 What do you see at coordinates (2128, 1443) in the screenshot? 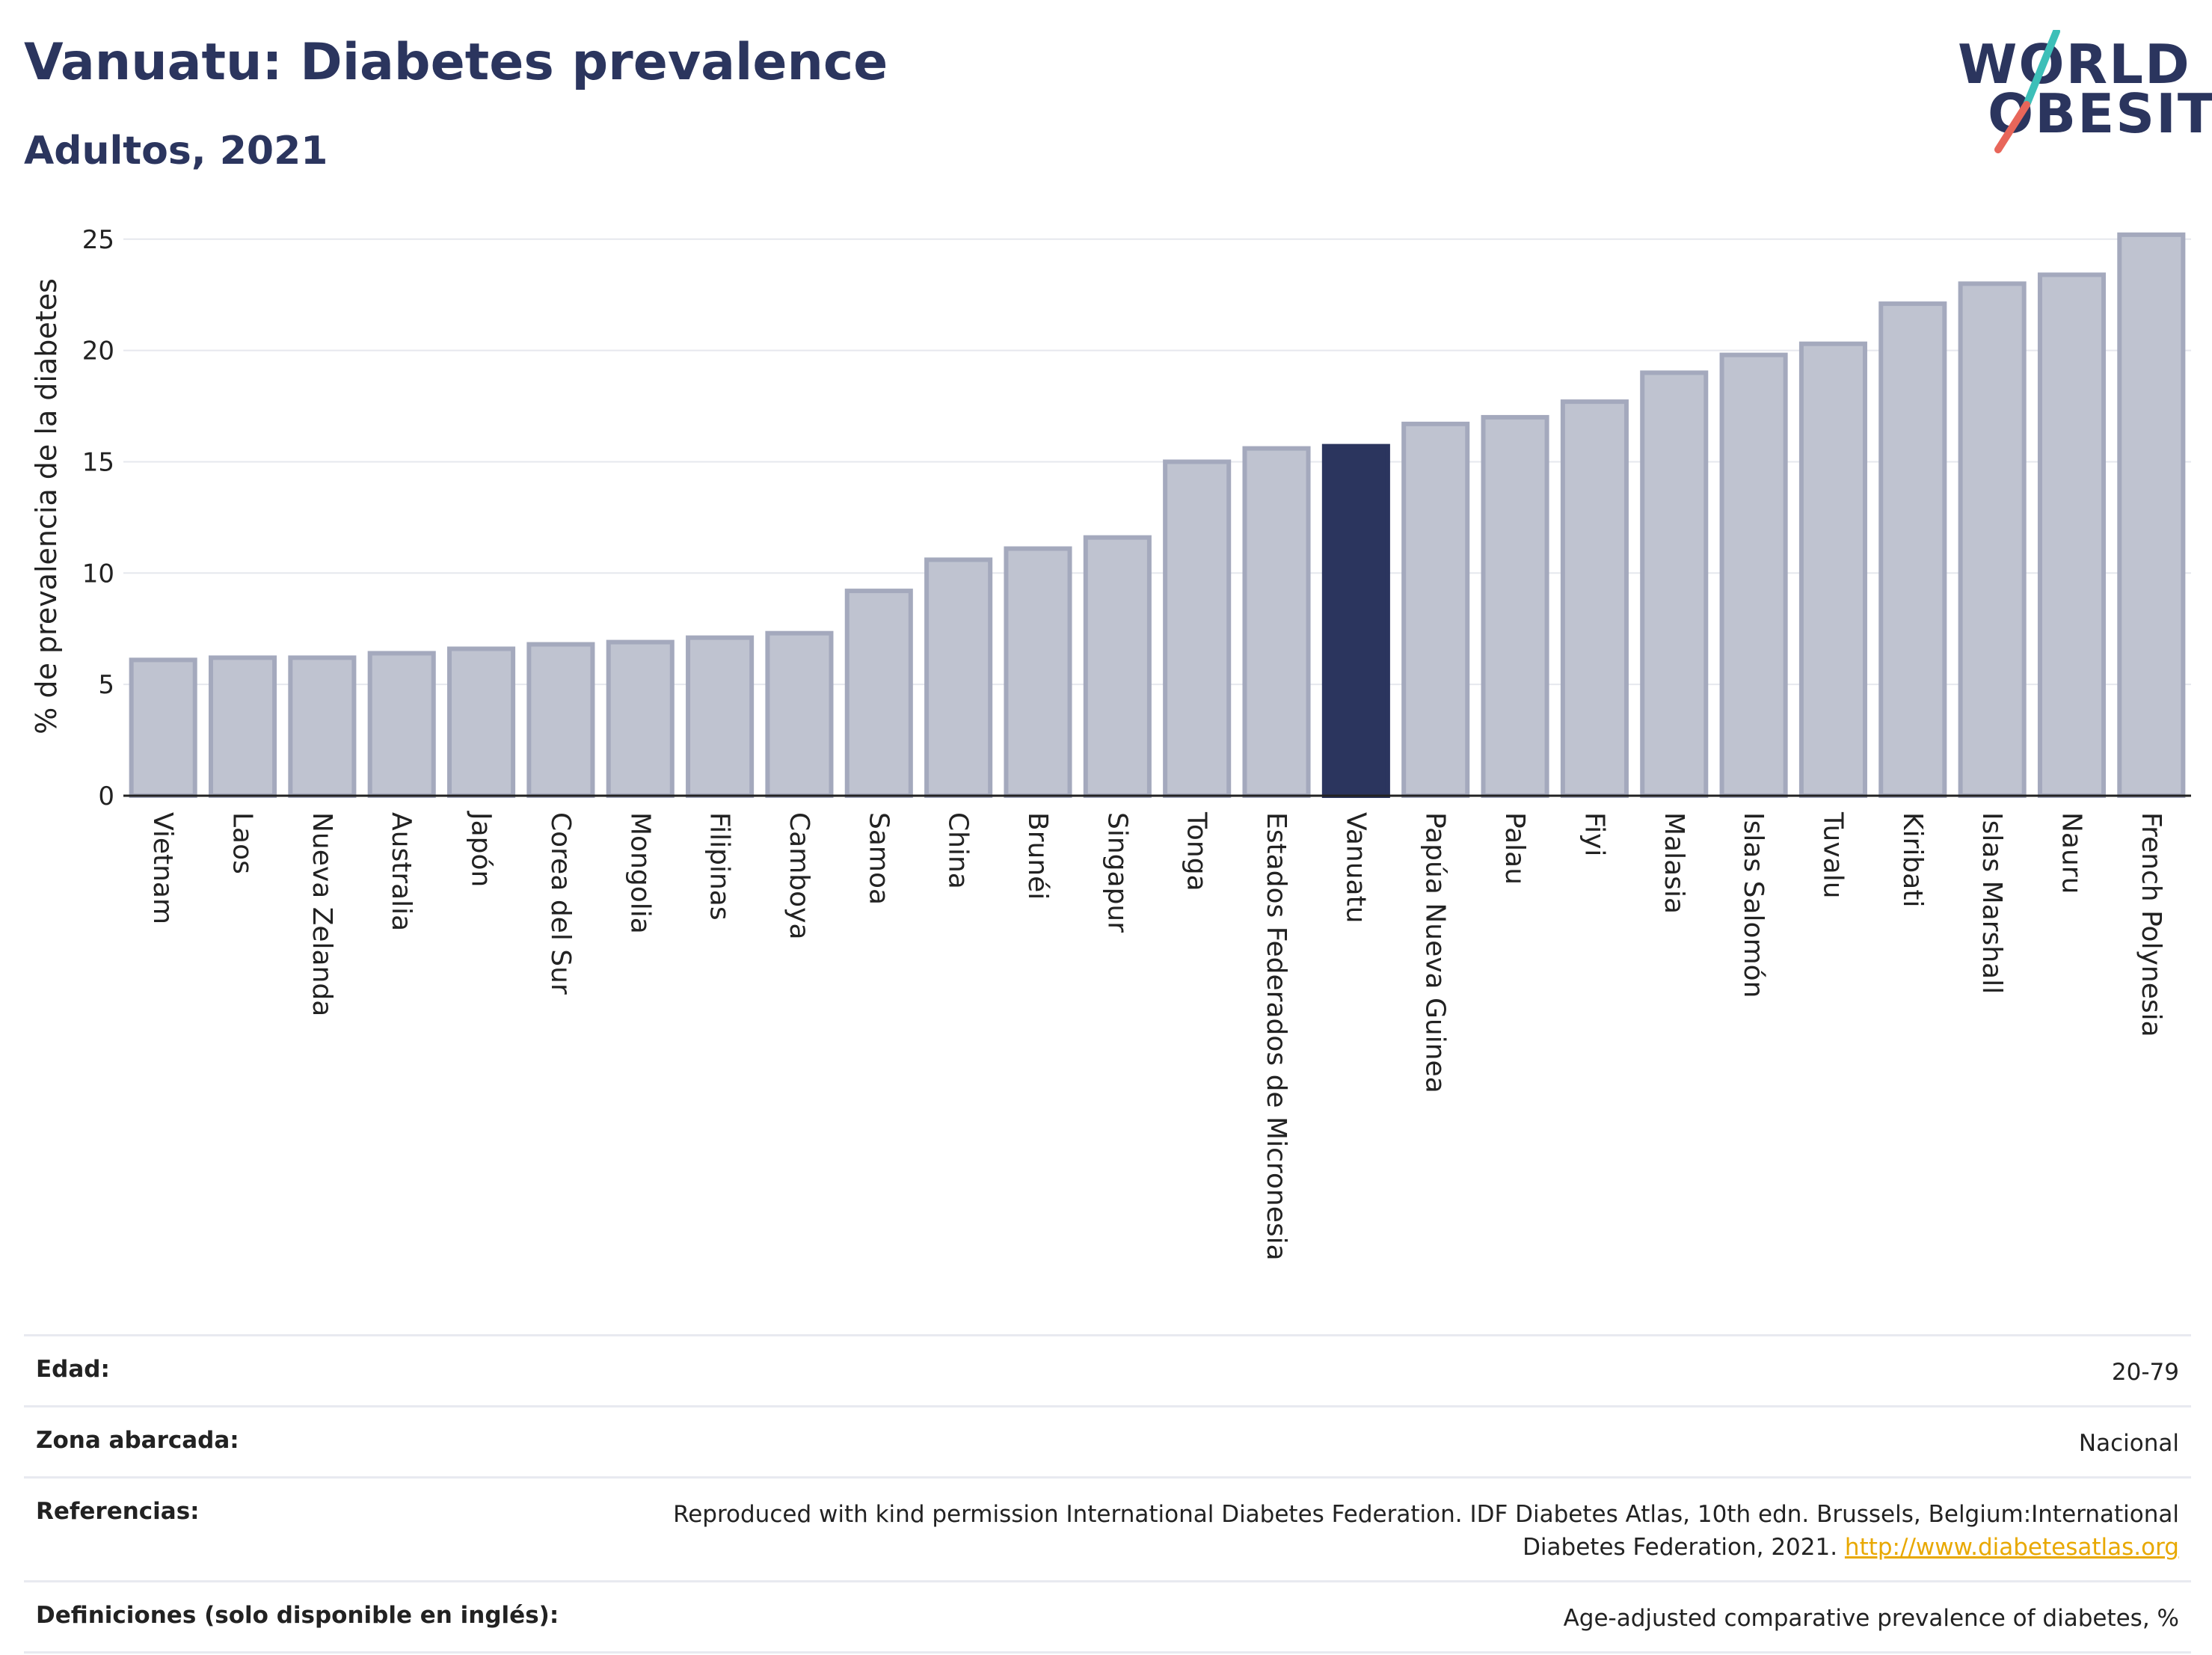
I see `meta-value: Nacional` at bounding box center [2128, 1443].